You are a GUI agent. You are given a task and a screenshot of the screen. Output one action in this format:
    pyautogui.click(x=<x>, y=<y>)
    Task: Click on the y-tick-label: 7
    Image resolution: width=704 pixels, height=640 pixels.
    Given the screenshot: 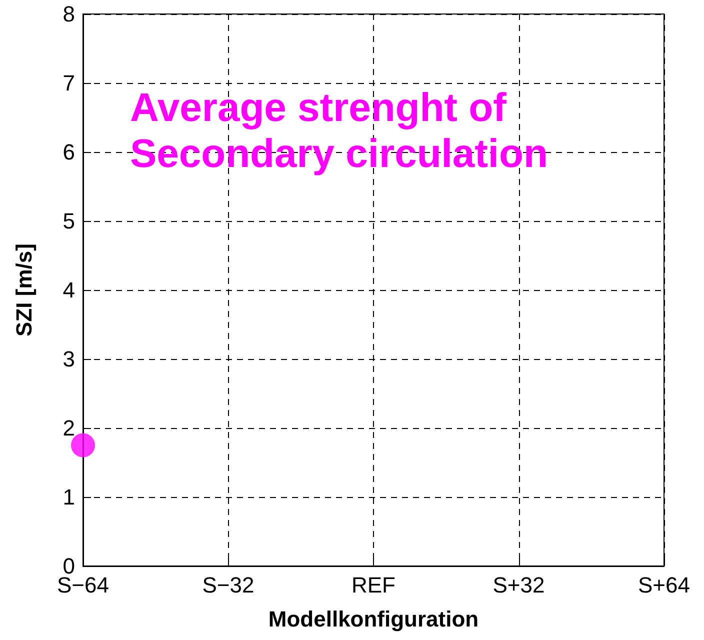 What is the action you would take?
    pyautogui.click(x=68, y=83)
    